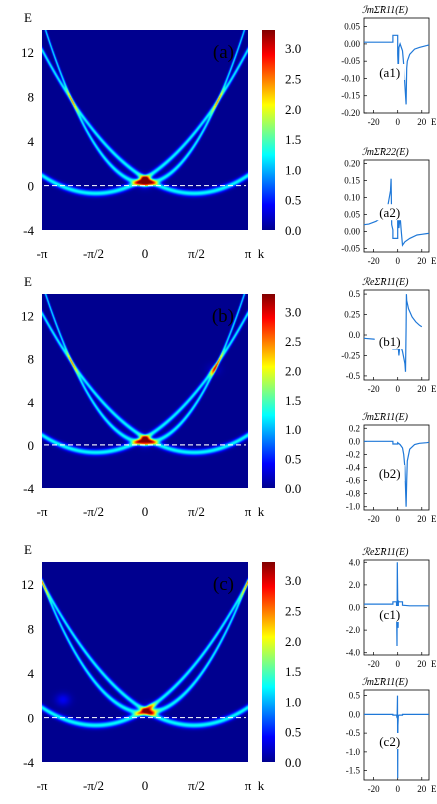 This screenshot has width=437, height=804. I want to click on y-tick-label: -0.20, so click(350, 113).